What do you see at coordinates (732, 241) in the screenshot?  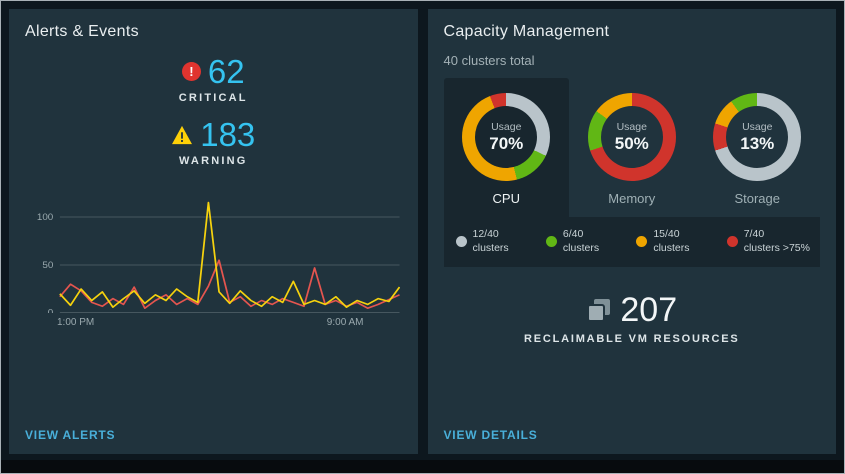 I see `red-dot-icon` at bounding box center [732, 241].